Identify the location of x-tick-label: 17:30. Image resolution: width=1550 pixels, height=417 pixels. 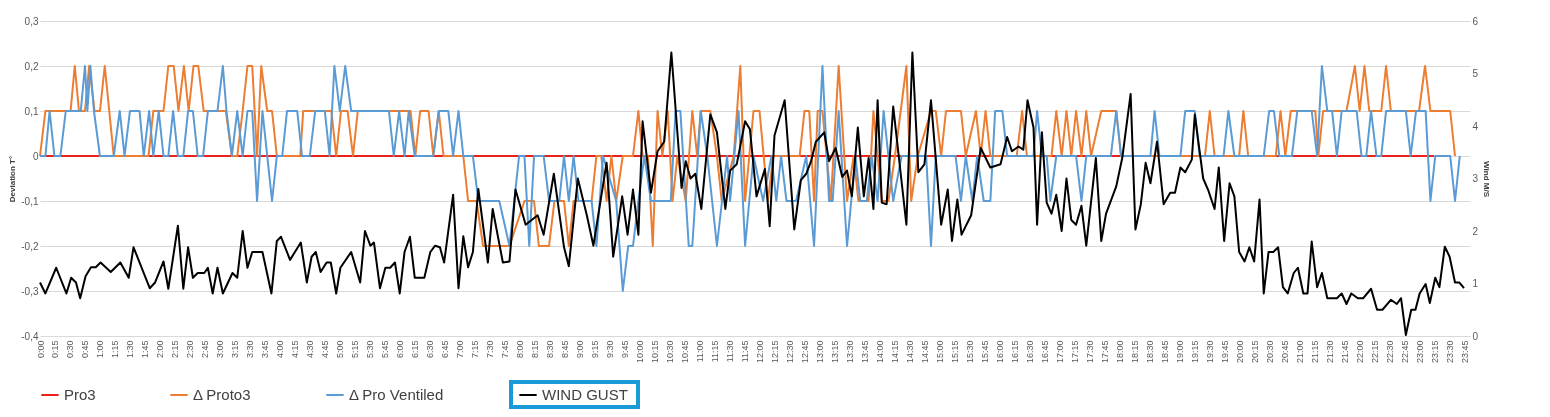
(1089, 352).